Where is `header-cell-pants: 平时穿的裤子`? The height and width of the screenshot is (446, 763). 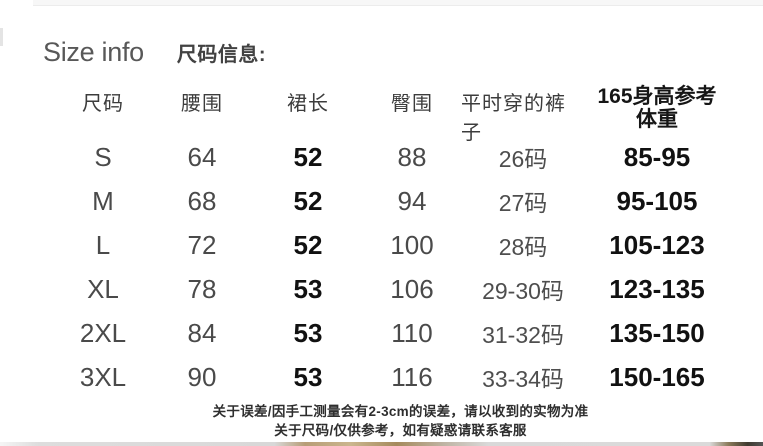 header-cell-pants: 平时穿的裤子 is located at coordinates (513, 118).